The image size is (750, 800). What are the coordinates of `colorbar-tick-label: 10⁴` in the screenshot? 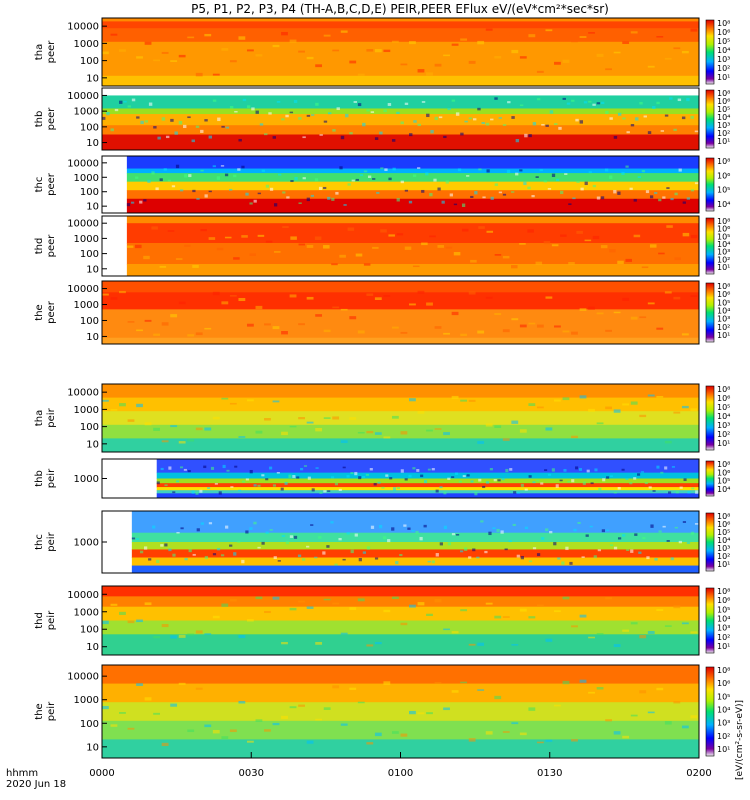 It's located at (723, 710).